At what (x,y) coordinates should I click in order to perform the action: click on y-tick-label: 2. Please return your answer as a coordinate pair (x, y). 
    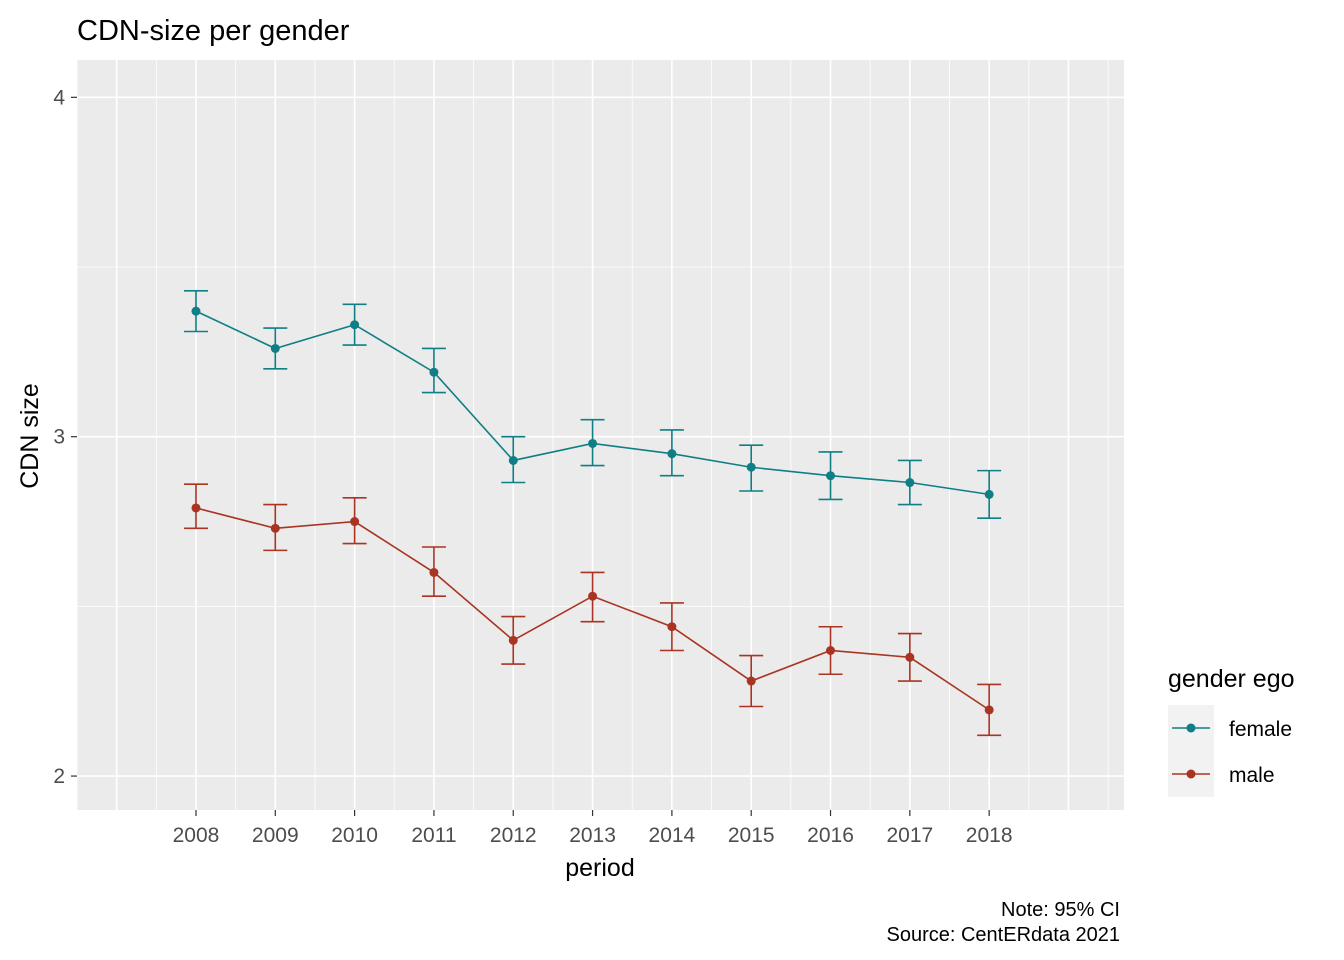
    Looking at the image, I should click on (59, 776).